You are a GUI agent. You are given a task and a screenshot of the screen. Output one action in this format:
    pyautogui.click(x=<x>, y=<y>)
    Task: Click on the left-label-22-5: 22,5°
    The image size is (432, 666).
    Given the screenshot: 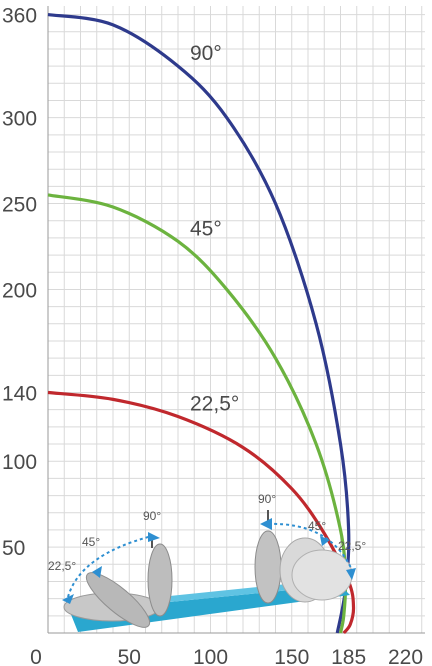 What is the action you would take?
    pyautogui.click(x=62, y=566)
    